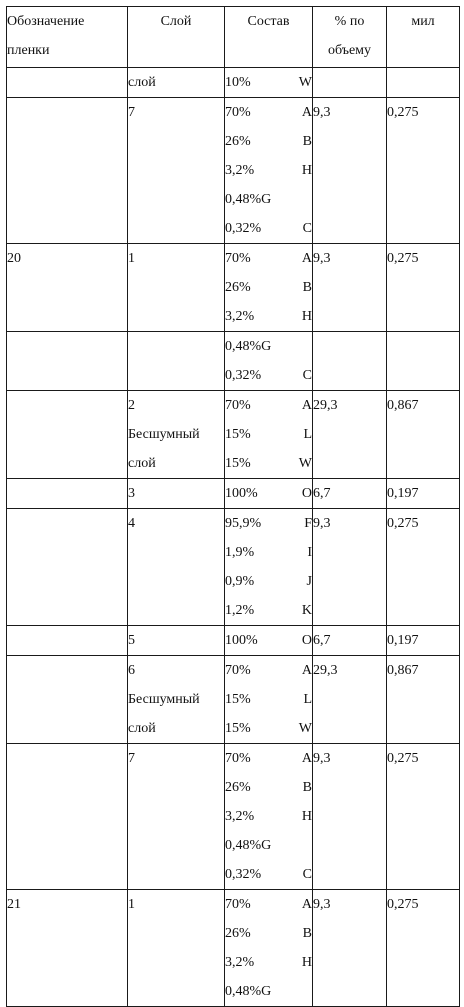 The image size is (464, 1007). What do you see at coordinates (239, 552) in the screenshot?
I see `composition-percent: 1,9%` at bounding box center [239, 552].